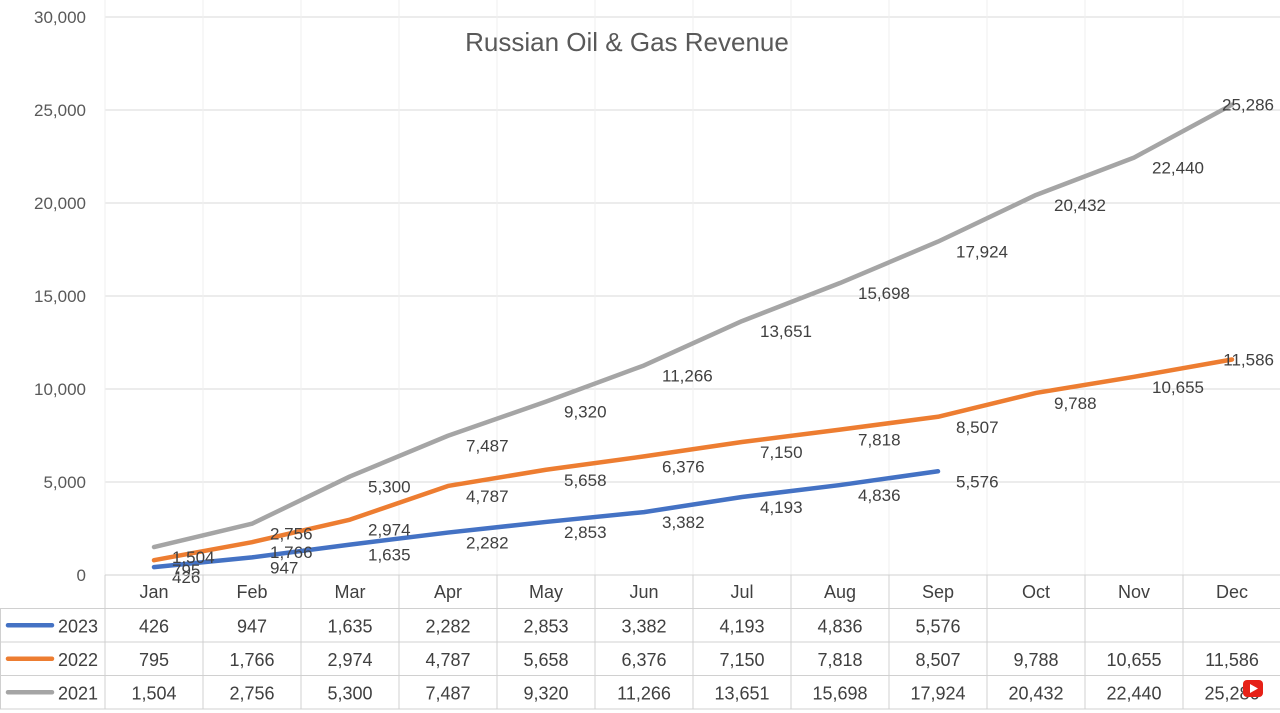 This screenshot has width=1280, height=713. What do you see at coordinates (60, 203) in the screenshot?
I see `y-tick-label: 20,000` at bounding box center [60, 203].